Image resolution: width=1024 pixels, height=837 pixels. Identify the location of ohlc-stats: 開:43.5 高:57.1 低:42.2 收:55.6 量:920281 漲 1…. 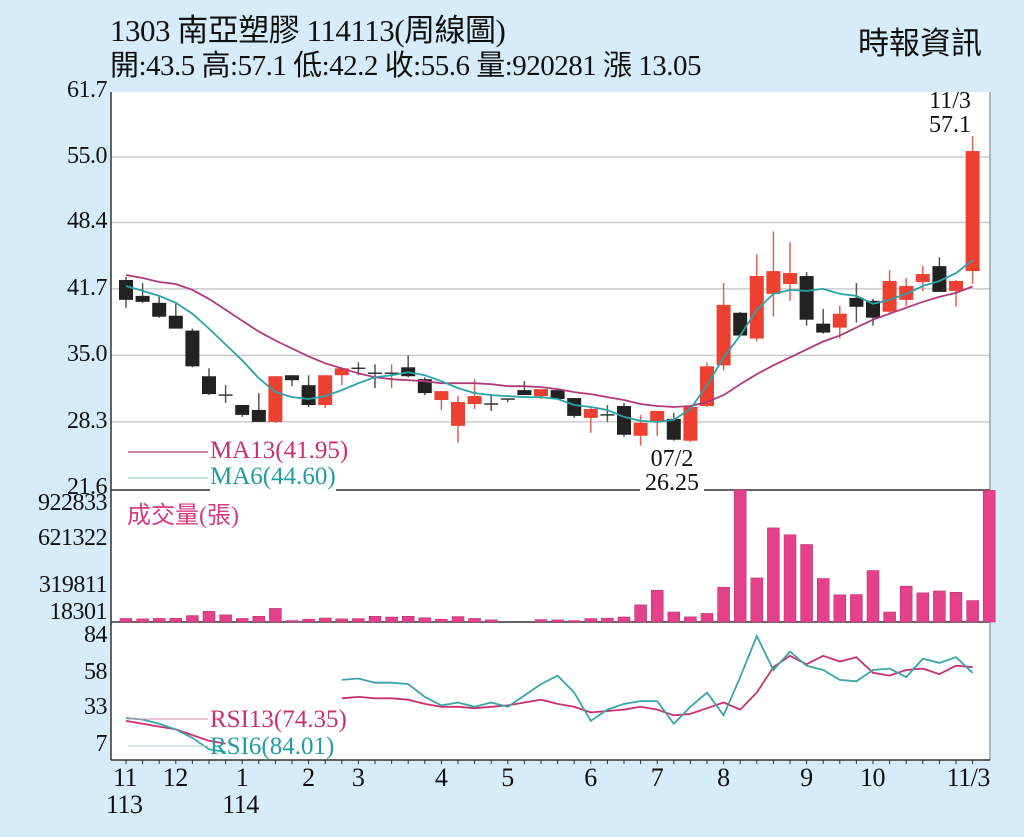
(406, 66).